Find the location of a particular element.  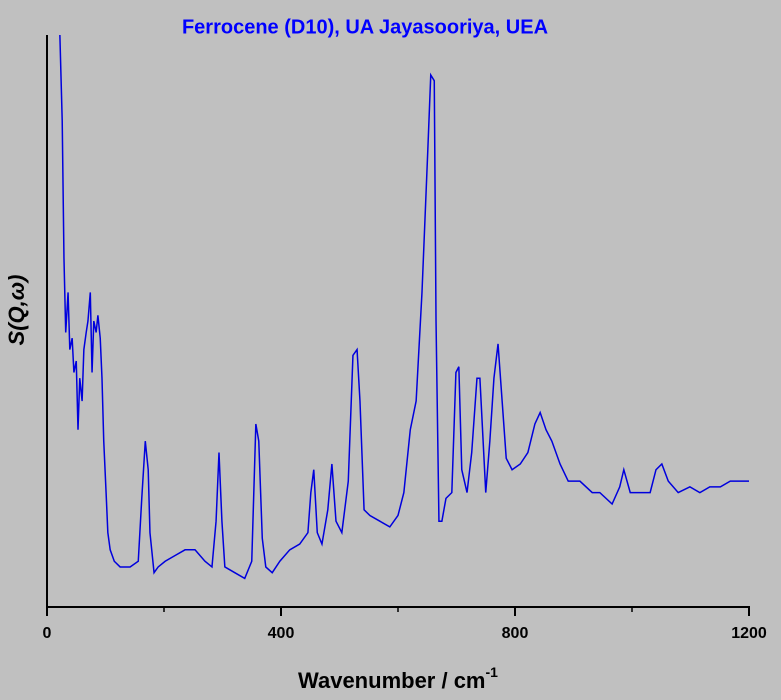

x-axis-label: Wavenumber / cm-1 is located at coordinates (398, 678).